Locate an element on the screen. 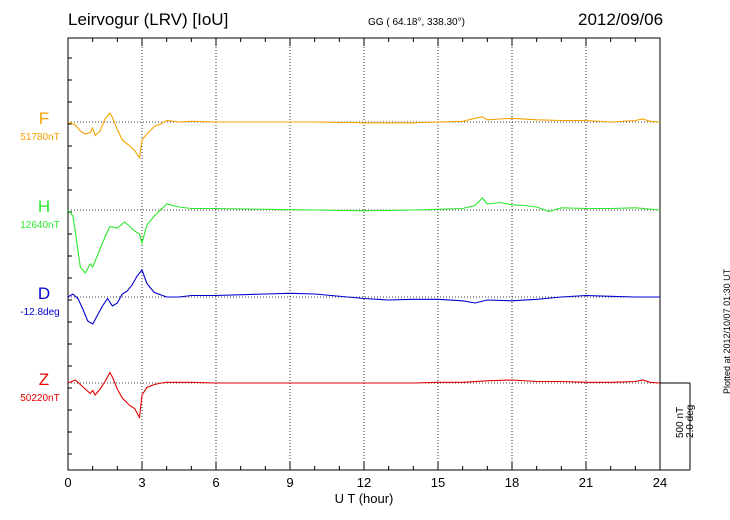 This screenshot has width=730, height=520. page-title: Leirvogur (LRV) [IoU] is located at coordinates (148, 19).